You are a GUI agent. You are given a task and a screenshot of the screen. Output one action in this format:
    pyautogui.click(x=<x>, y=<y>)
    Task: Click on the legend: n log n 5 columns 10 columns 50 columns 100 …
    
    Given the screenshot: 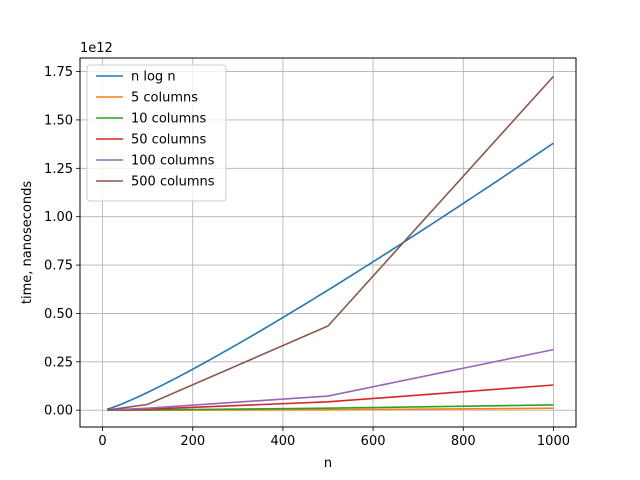 What is the action you would take?
    pyautogui.click(x=156, y=133)
    